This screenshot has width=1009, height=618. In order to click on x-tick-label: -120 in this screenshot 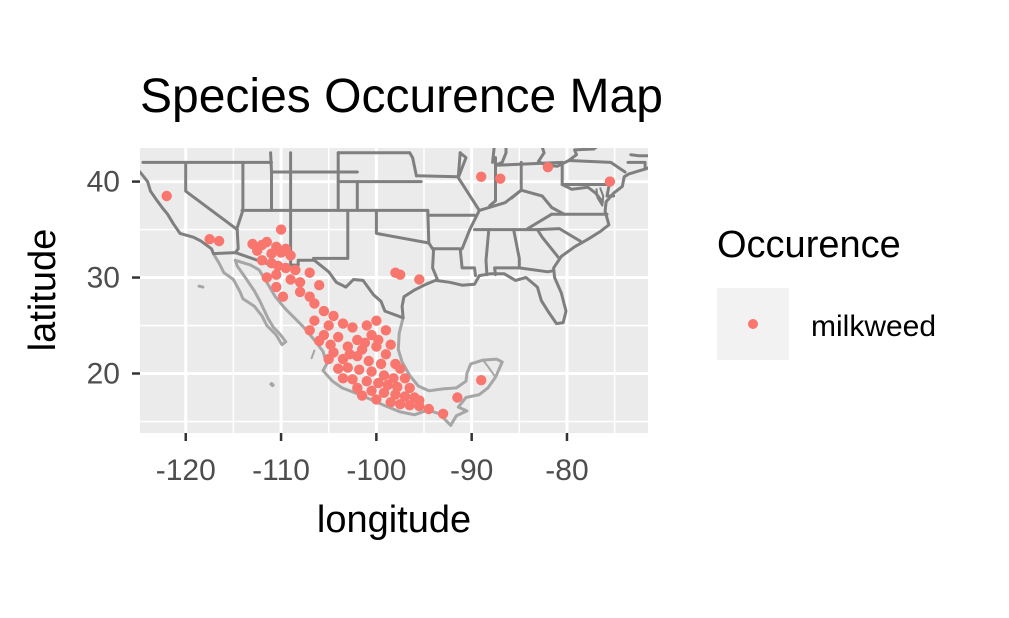, I will do `click(186, 470)`.